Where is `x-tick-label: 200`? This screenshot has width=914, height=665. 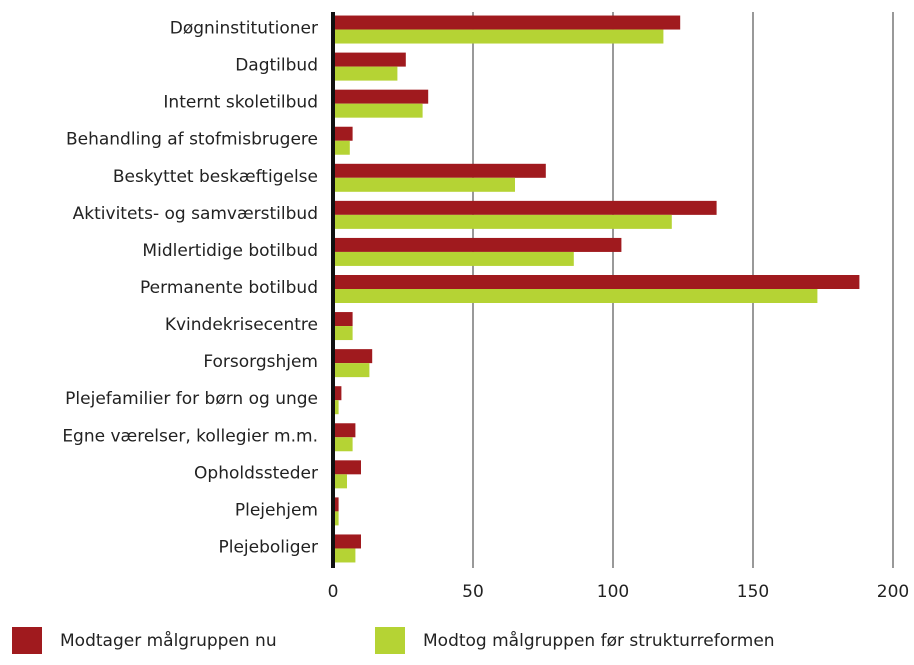 x-tick-label: 200 is located at coordinates (893, 592).